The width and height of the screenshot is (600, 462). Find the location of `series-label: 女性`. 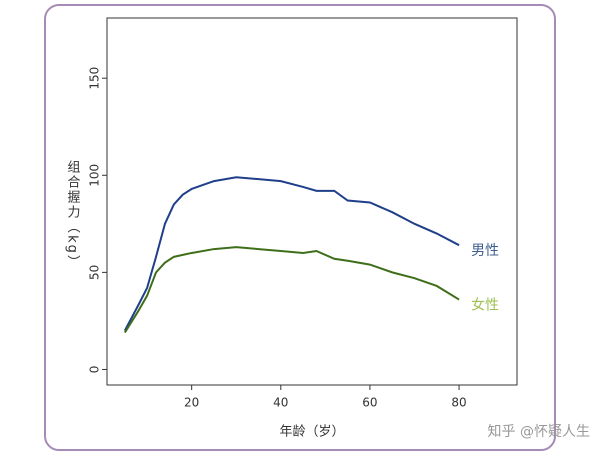

series-label: 女性 is located at coordinates (485, 305).